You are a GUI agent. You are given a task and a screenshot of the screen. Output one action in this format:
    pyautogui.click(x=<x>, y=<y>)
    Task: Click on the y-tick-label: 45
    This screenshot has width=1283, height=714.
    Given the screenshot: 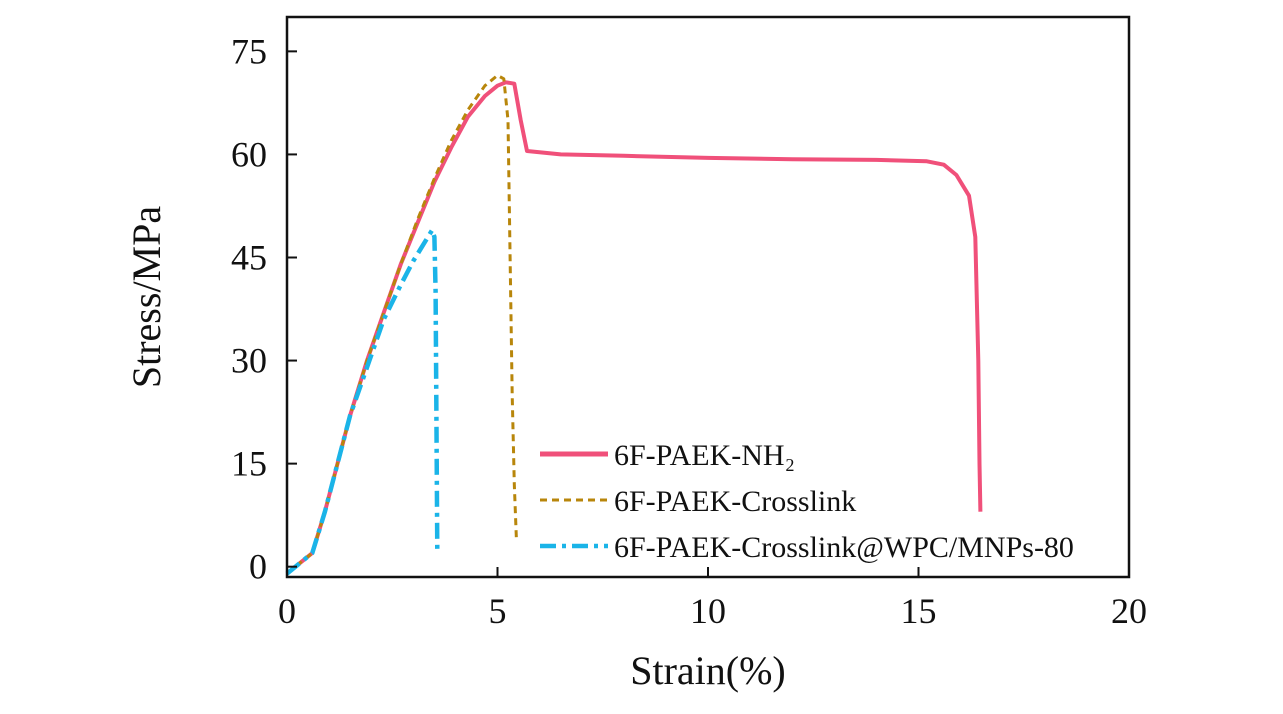 What is the action you would take?
    pyautogui.click(x=249, y=257)
    